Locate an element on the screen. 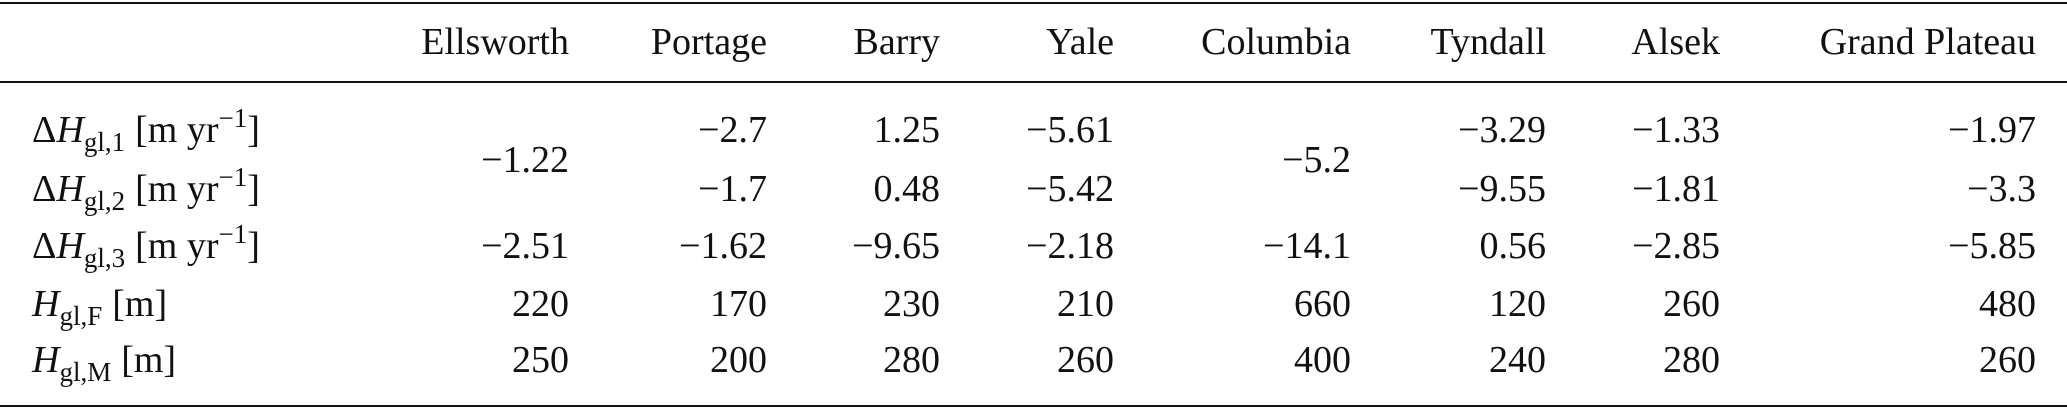 This screenshot has width=2067, height=409. cell-value: −1.22 is located at coordinates (525, 159).